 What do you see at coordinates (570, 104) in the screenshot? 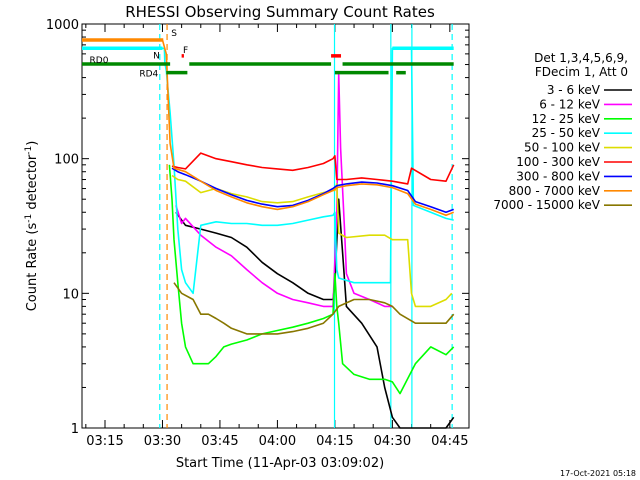
I see `legend-label-2: 6 - 12 keV` at bounding box center [570, 104].